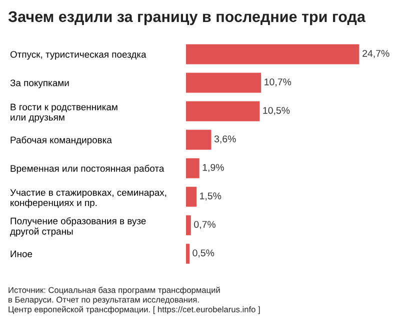  Describe the element at coordinates (278, 82) in the screenshot. I see `data-label: 10,7%` at that location.